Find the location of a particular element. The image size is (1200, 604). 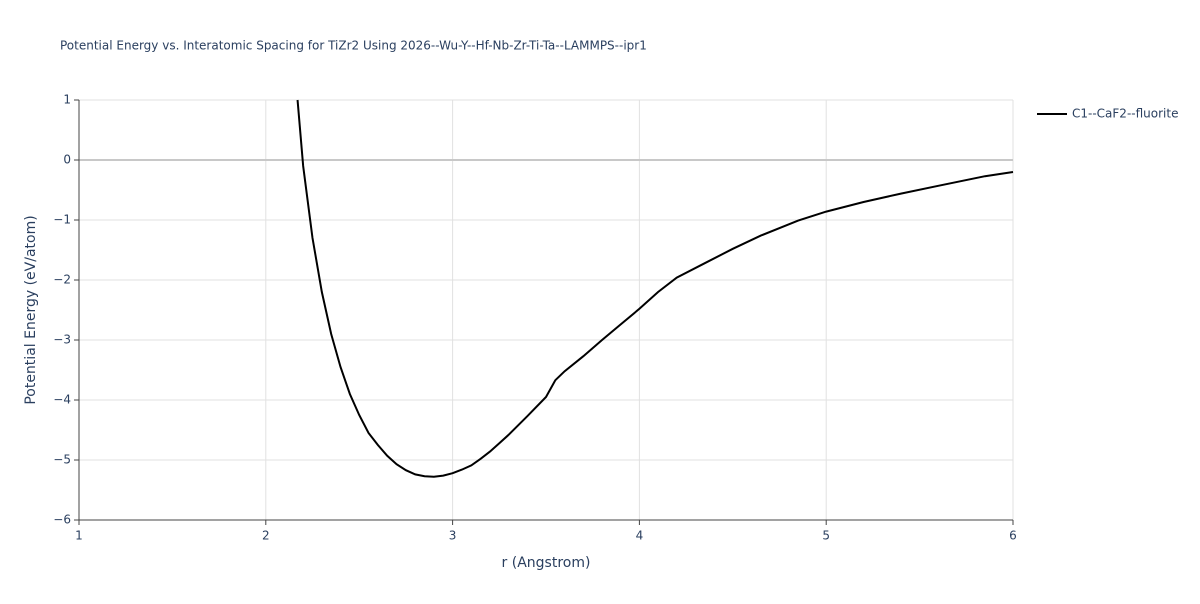

legend-label: C1--CaF2--fluorite is located at coordinates (1125, 114).